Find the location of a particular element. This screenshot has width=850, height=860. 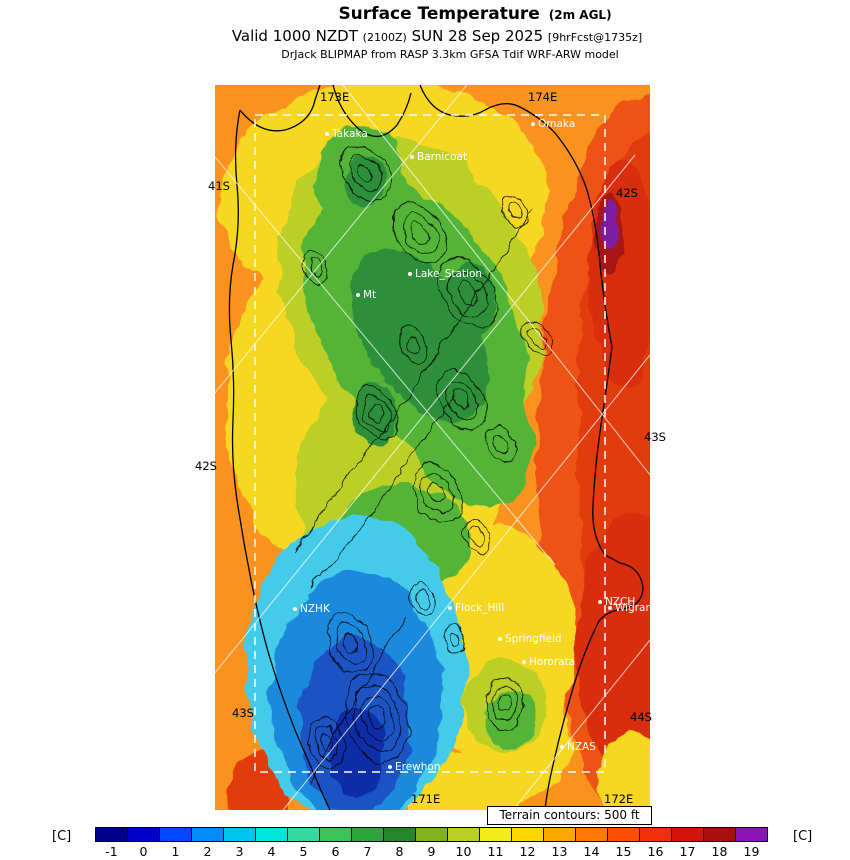

place-wigram: Wigram is located at coordinates (632, 608).